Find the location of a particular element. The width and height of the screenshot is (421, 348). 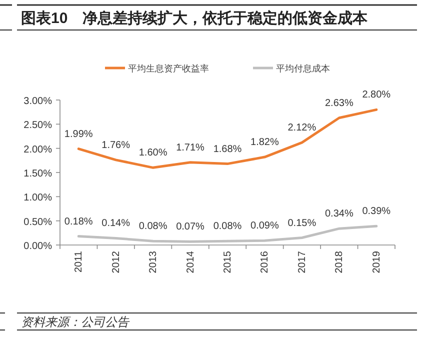

data-label: 2.12% is located at coordinates (302, 128).